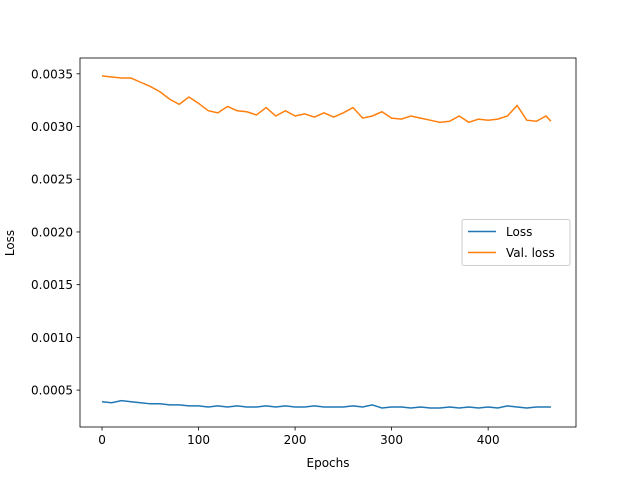  Describe the element at coordinates (52, 127) in the screenshot. I see `y-tick-label: 0.0030` at that location.